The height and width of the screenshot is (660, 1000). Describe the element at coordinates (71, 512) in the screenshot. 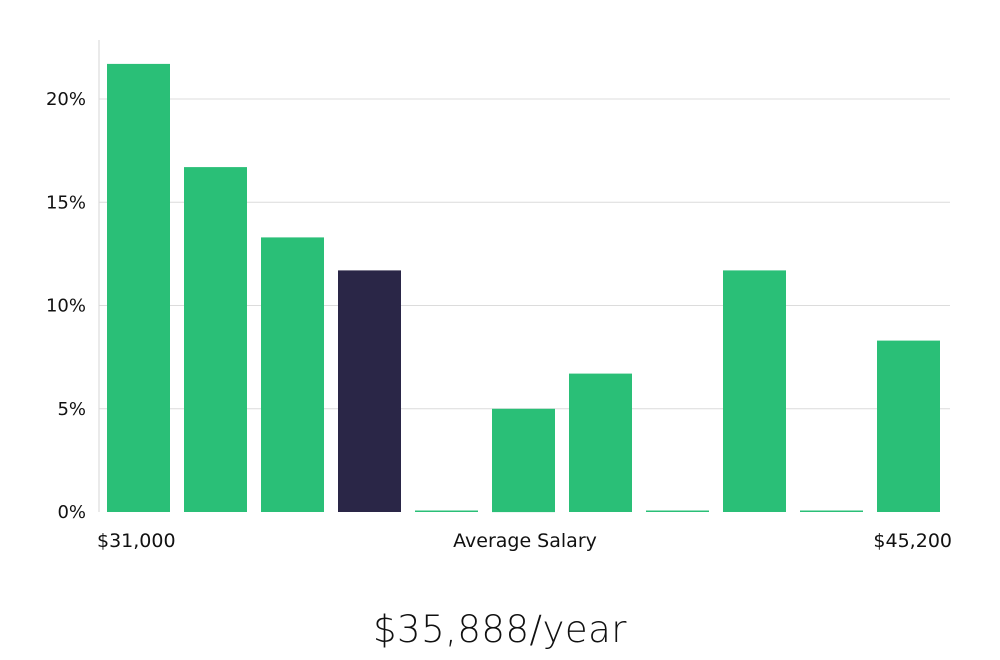

I see `y-tick-label: 0%` at that location.